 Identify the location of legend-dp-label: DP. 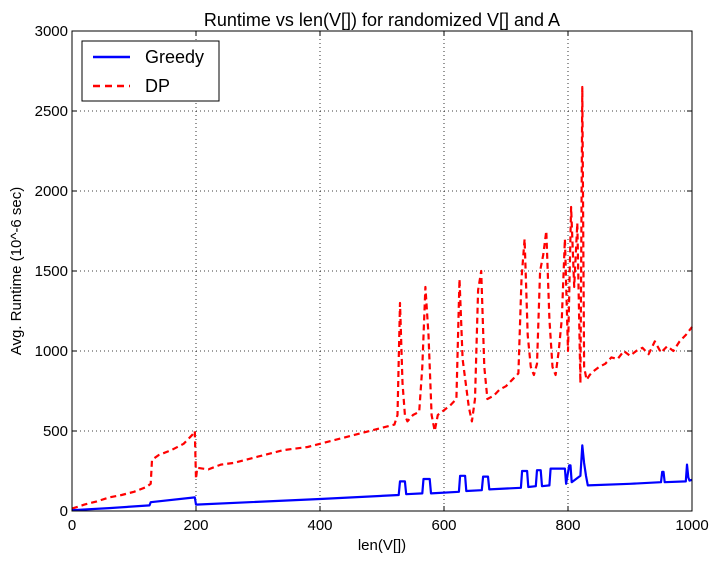
(157, 86).